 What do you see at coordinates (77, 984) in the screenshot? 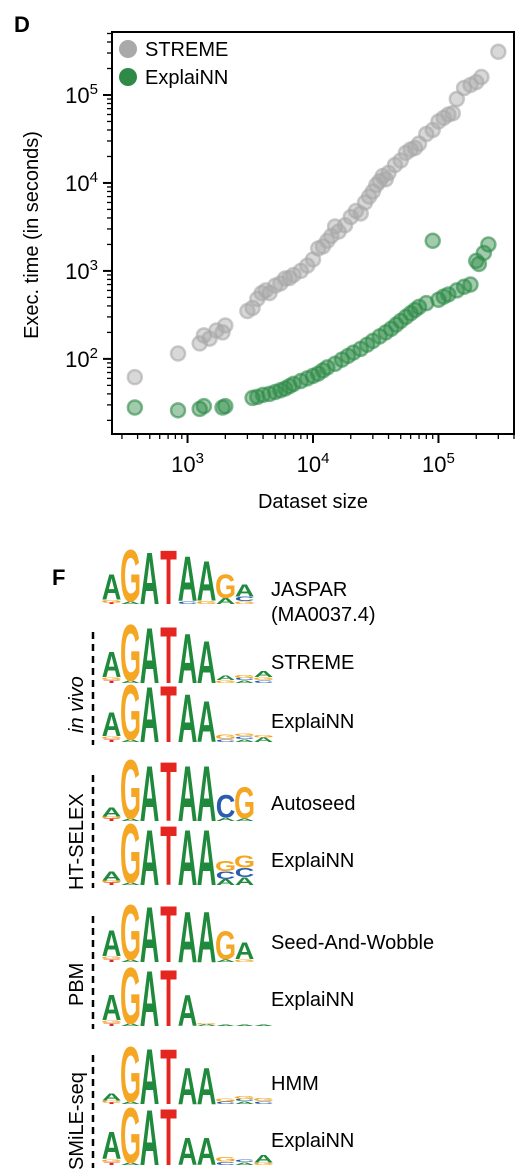
I see `group-label-pbm: PBM` at bounding box center [77, 984].